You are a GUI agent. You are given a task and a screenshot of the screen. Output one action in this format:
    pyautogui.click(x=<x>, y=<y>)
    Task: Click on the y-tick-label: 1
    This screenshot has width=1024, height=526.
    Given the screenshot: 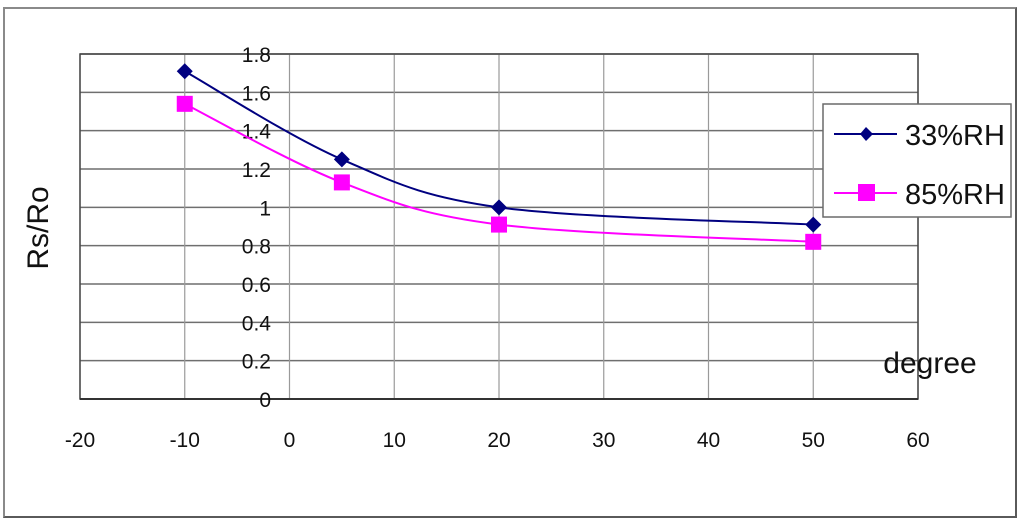 What is the action you would take?
    pyautogui.click(x=265, y=208)
    